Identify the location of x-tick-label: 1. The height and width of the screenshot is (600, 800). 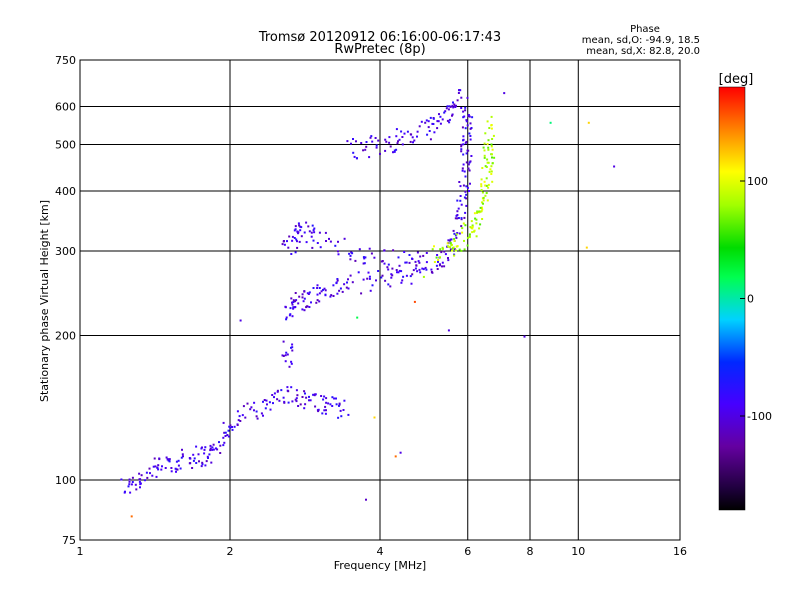
(80, 551).